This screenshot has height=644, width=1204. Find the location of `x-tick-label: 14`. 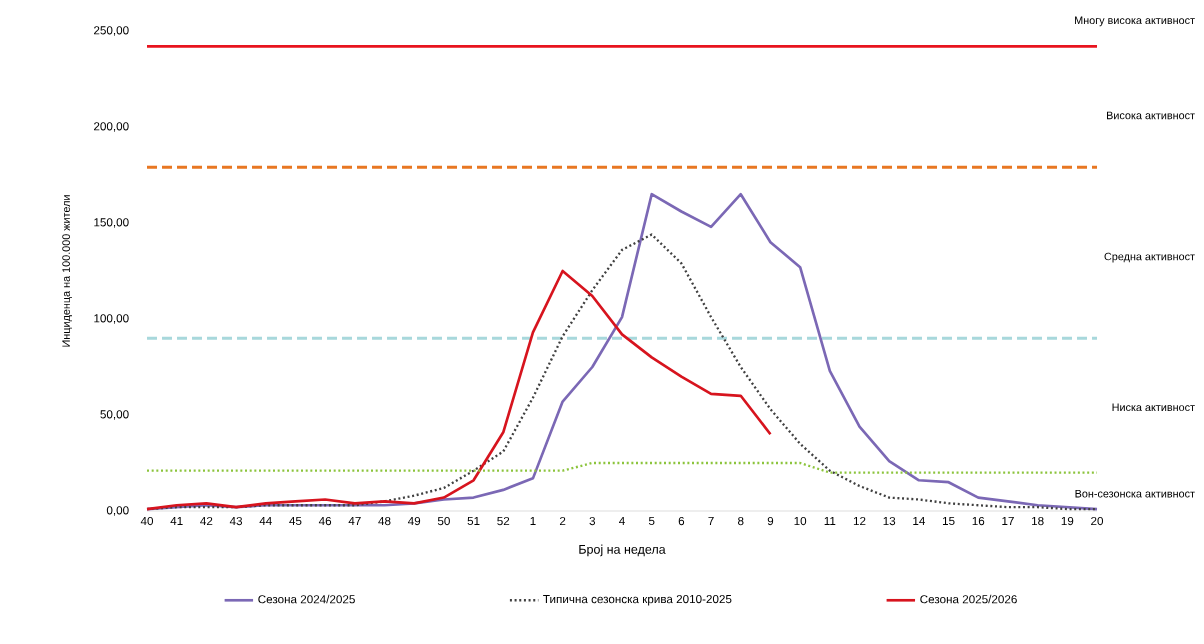

x-tick-label: 14 is located at coordinates (919, 520).